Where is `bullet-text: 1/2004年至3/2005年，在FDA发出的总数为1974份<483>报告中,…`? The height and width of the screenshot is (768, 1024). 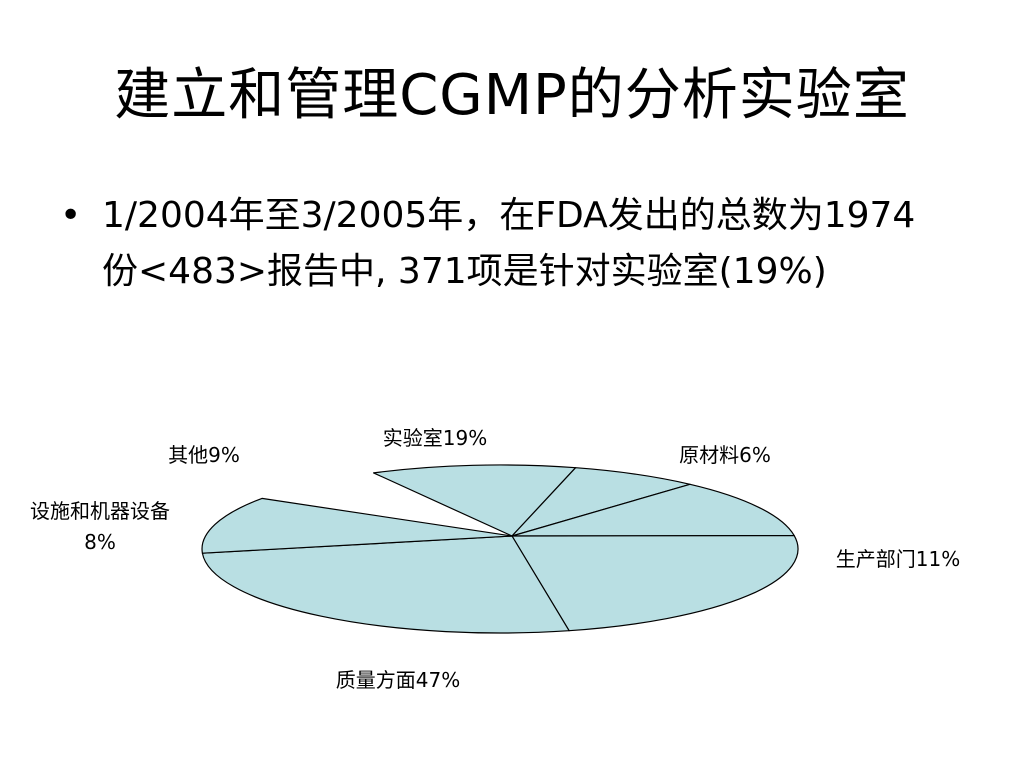 bullet-text: 1/2004年至3/2005年，在FDA发出的总数为1974份<483>报告中,… is located at coordinates (509, 243).